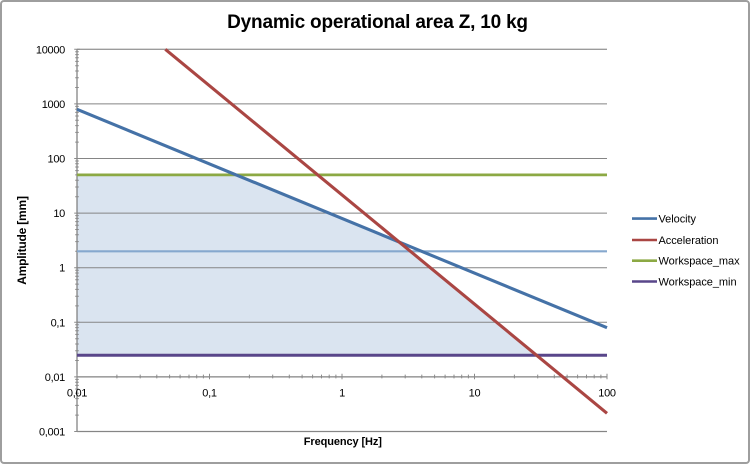 The width and height of the screenshot is (750, 464). Describe the element at coordinates (50, 50) in the screenshot. I see `svg-text: 10000` at that location.